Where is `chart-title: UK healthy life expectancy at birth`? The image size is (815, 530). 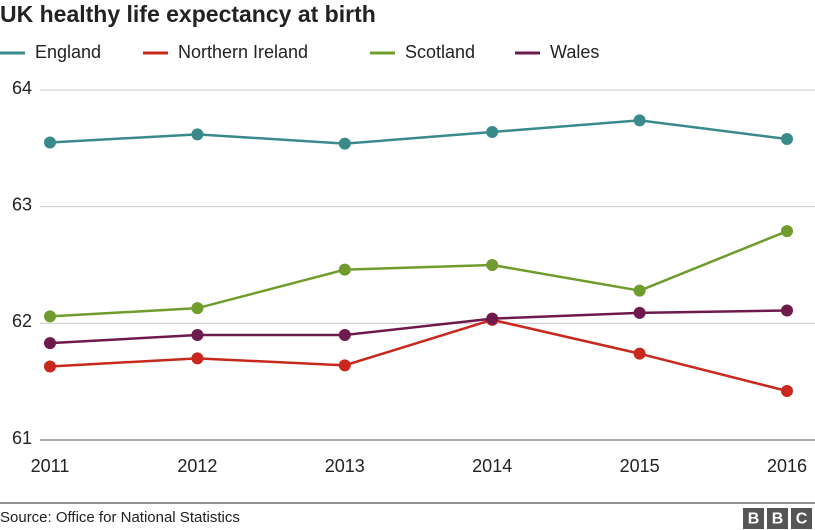
chart-title: UK healthy life expectancy at birth is located at coordinates (188, 14).